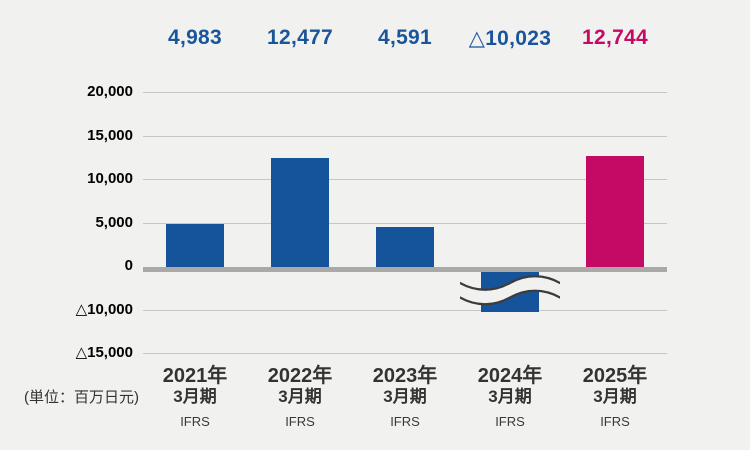  Describe the element at coordinates (81, 397) in the screenshot. I see `unit-label: (単位：百万日元)` at that location.